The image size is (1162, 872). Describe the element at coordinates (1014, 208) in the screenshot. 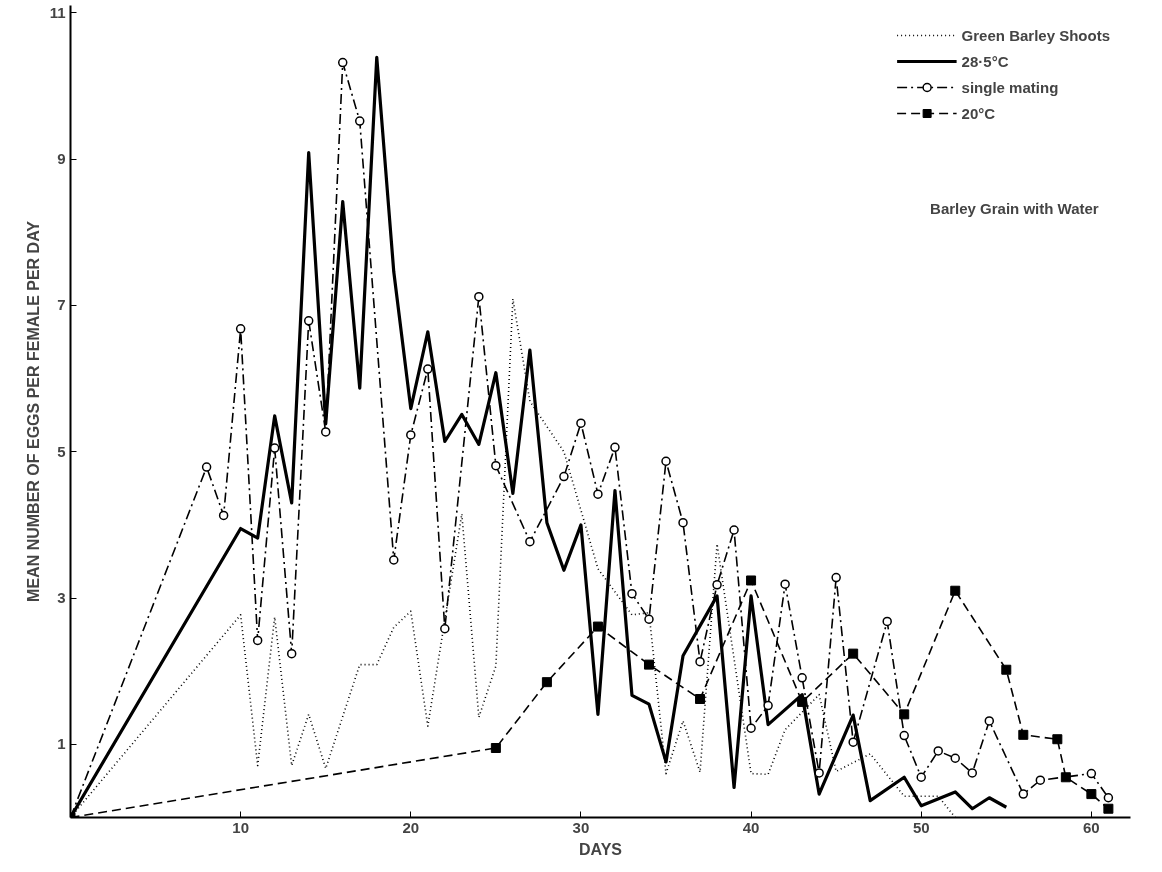

I see `annotation: Barley Grain with Water` at that location.